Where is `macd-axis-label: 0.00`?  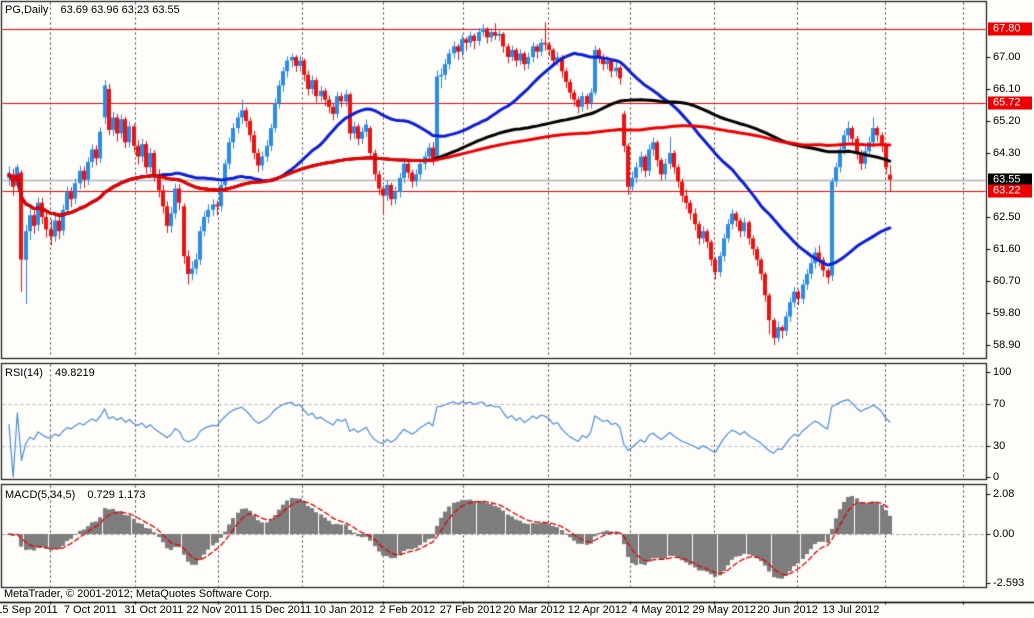
macd-axis-label: 0.00 is located at coordinates (1004, 534).